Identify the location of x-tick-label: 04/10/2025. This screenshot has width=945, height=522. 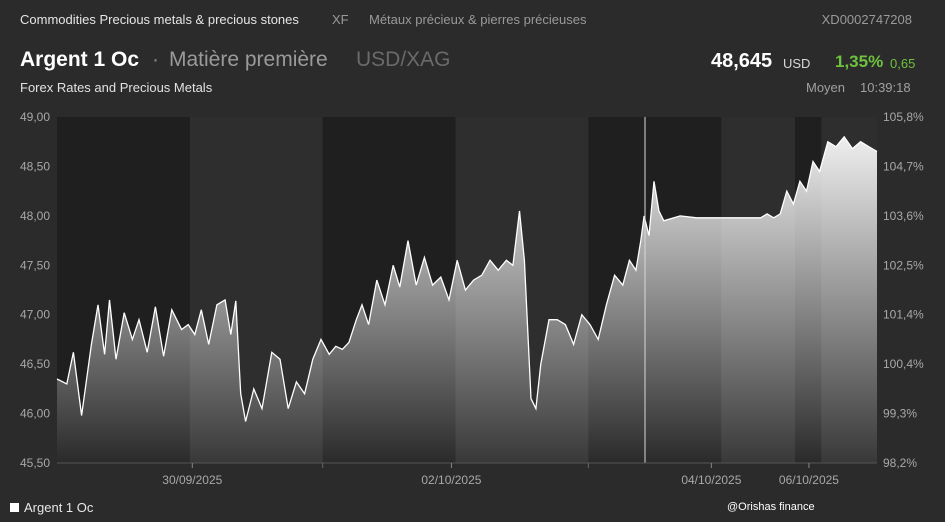
(711, 480).